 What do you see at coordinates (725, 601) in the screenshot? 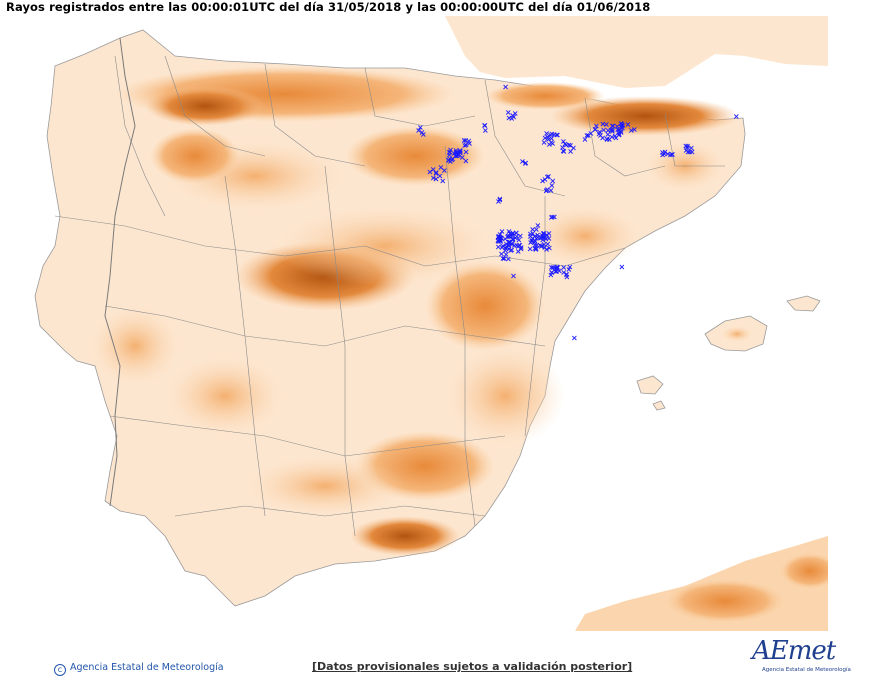
I see `rif-relief` at bounding box center [725, 601].